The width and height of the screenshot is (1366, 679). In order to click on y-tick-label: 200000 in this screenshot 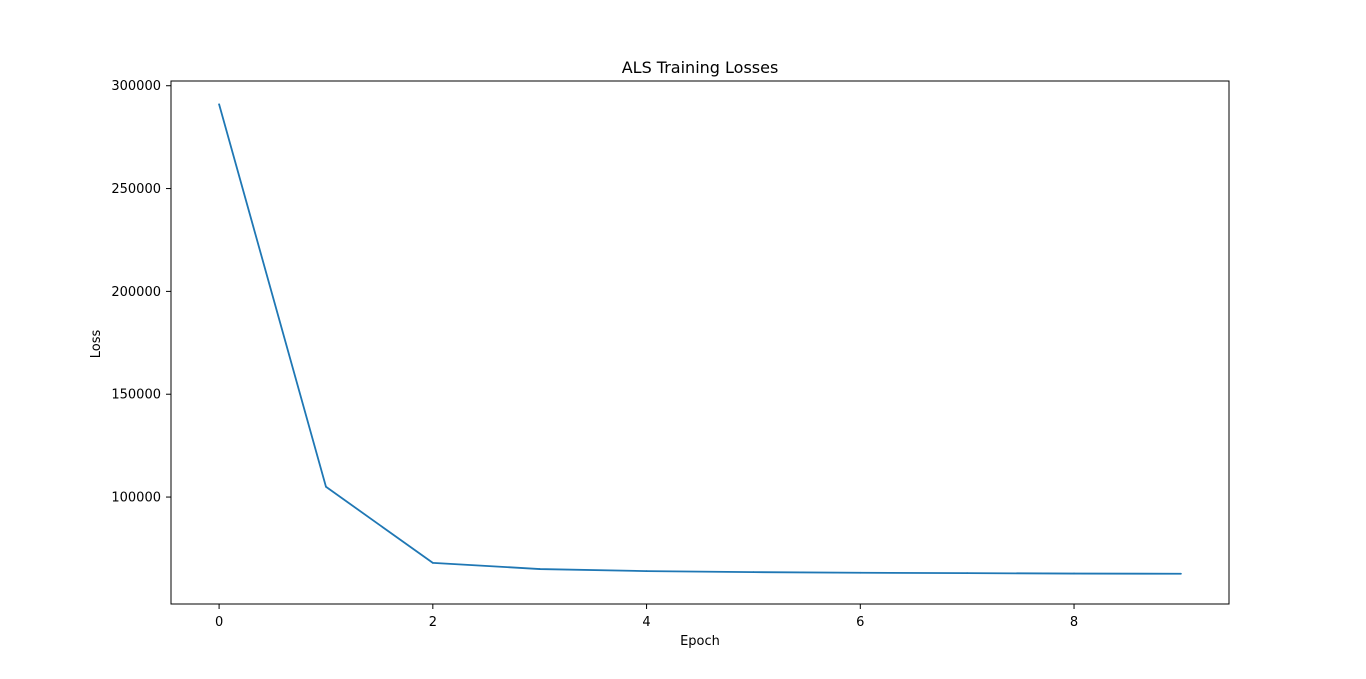, I will do `click(136, 292)`.